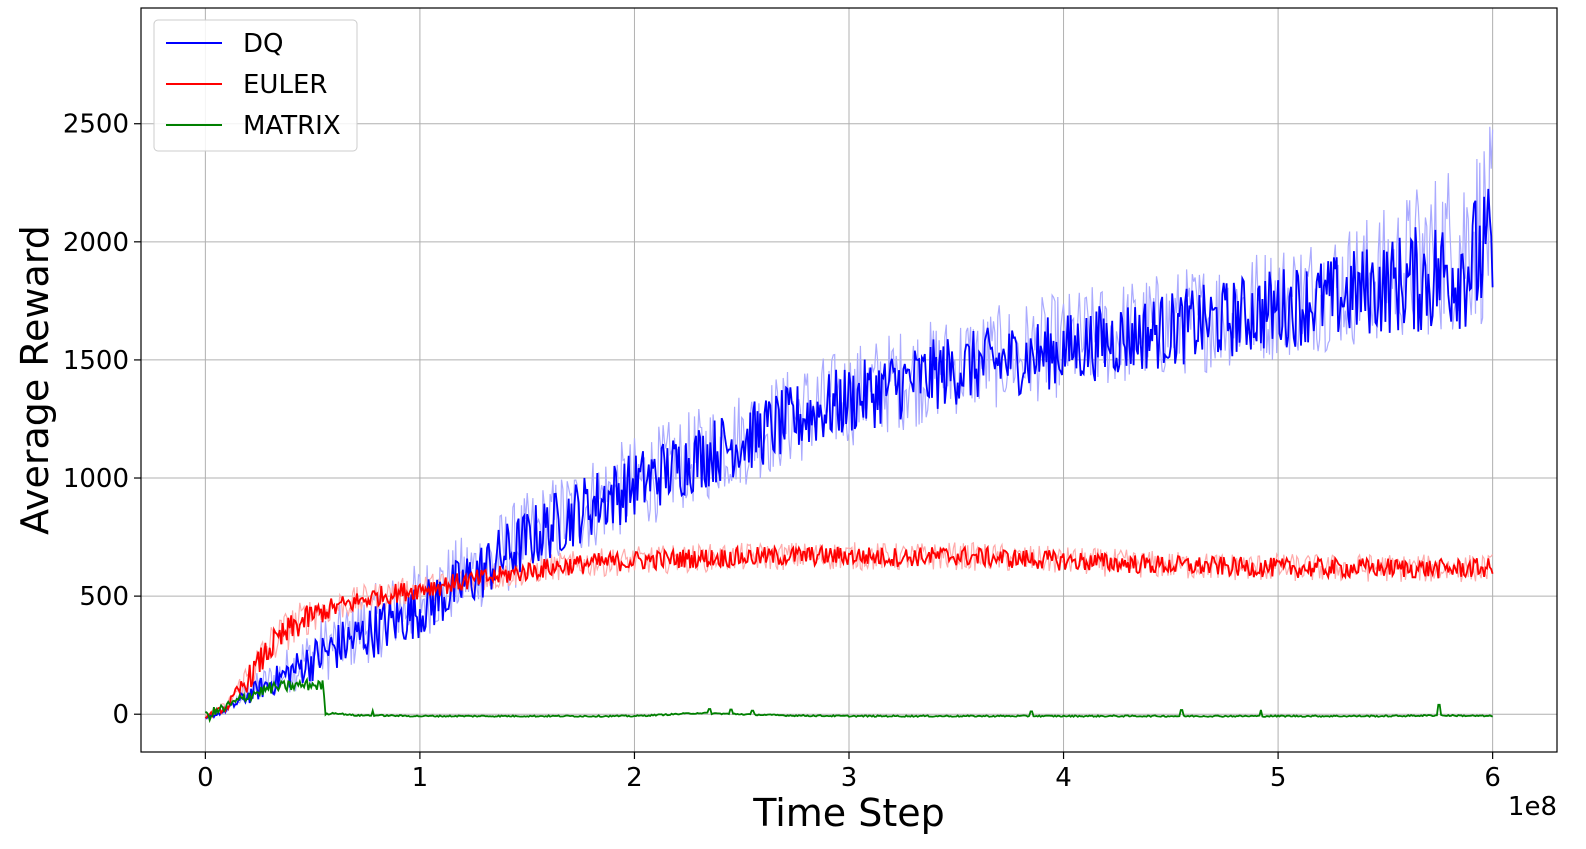  Describe the element at coordinates (96, 243) in the screenshot. I see `y-tick-label: 2000` at that location.